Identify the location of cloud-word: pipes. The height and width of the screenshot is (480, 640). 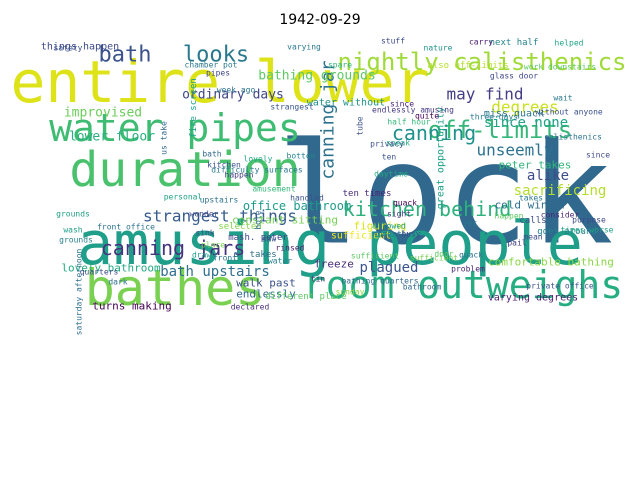
(218, 73).